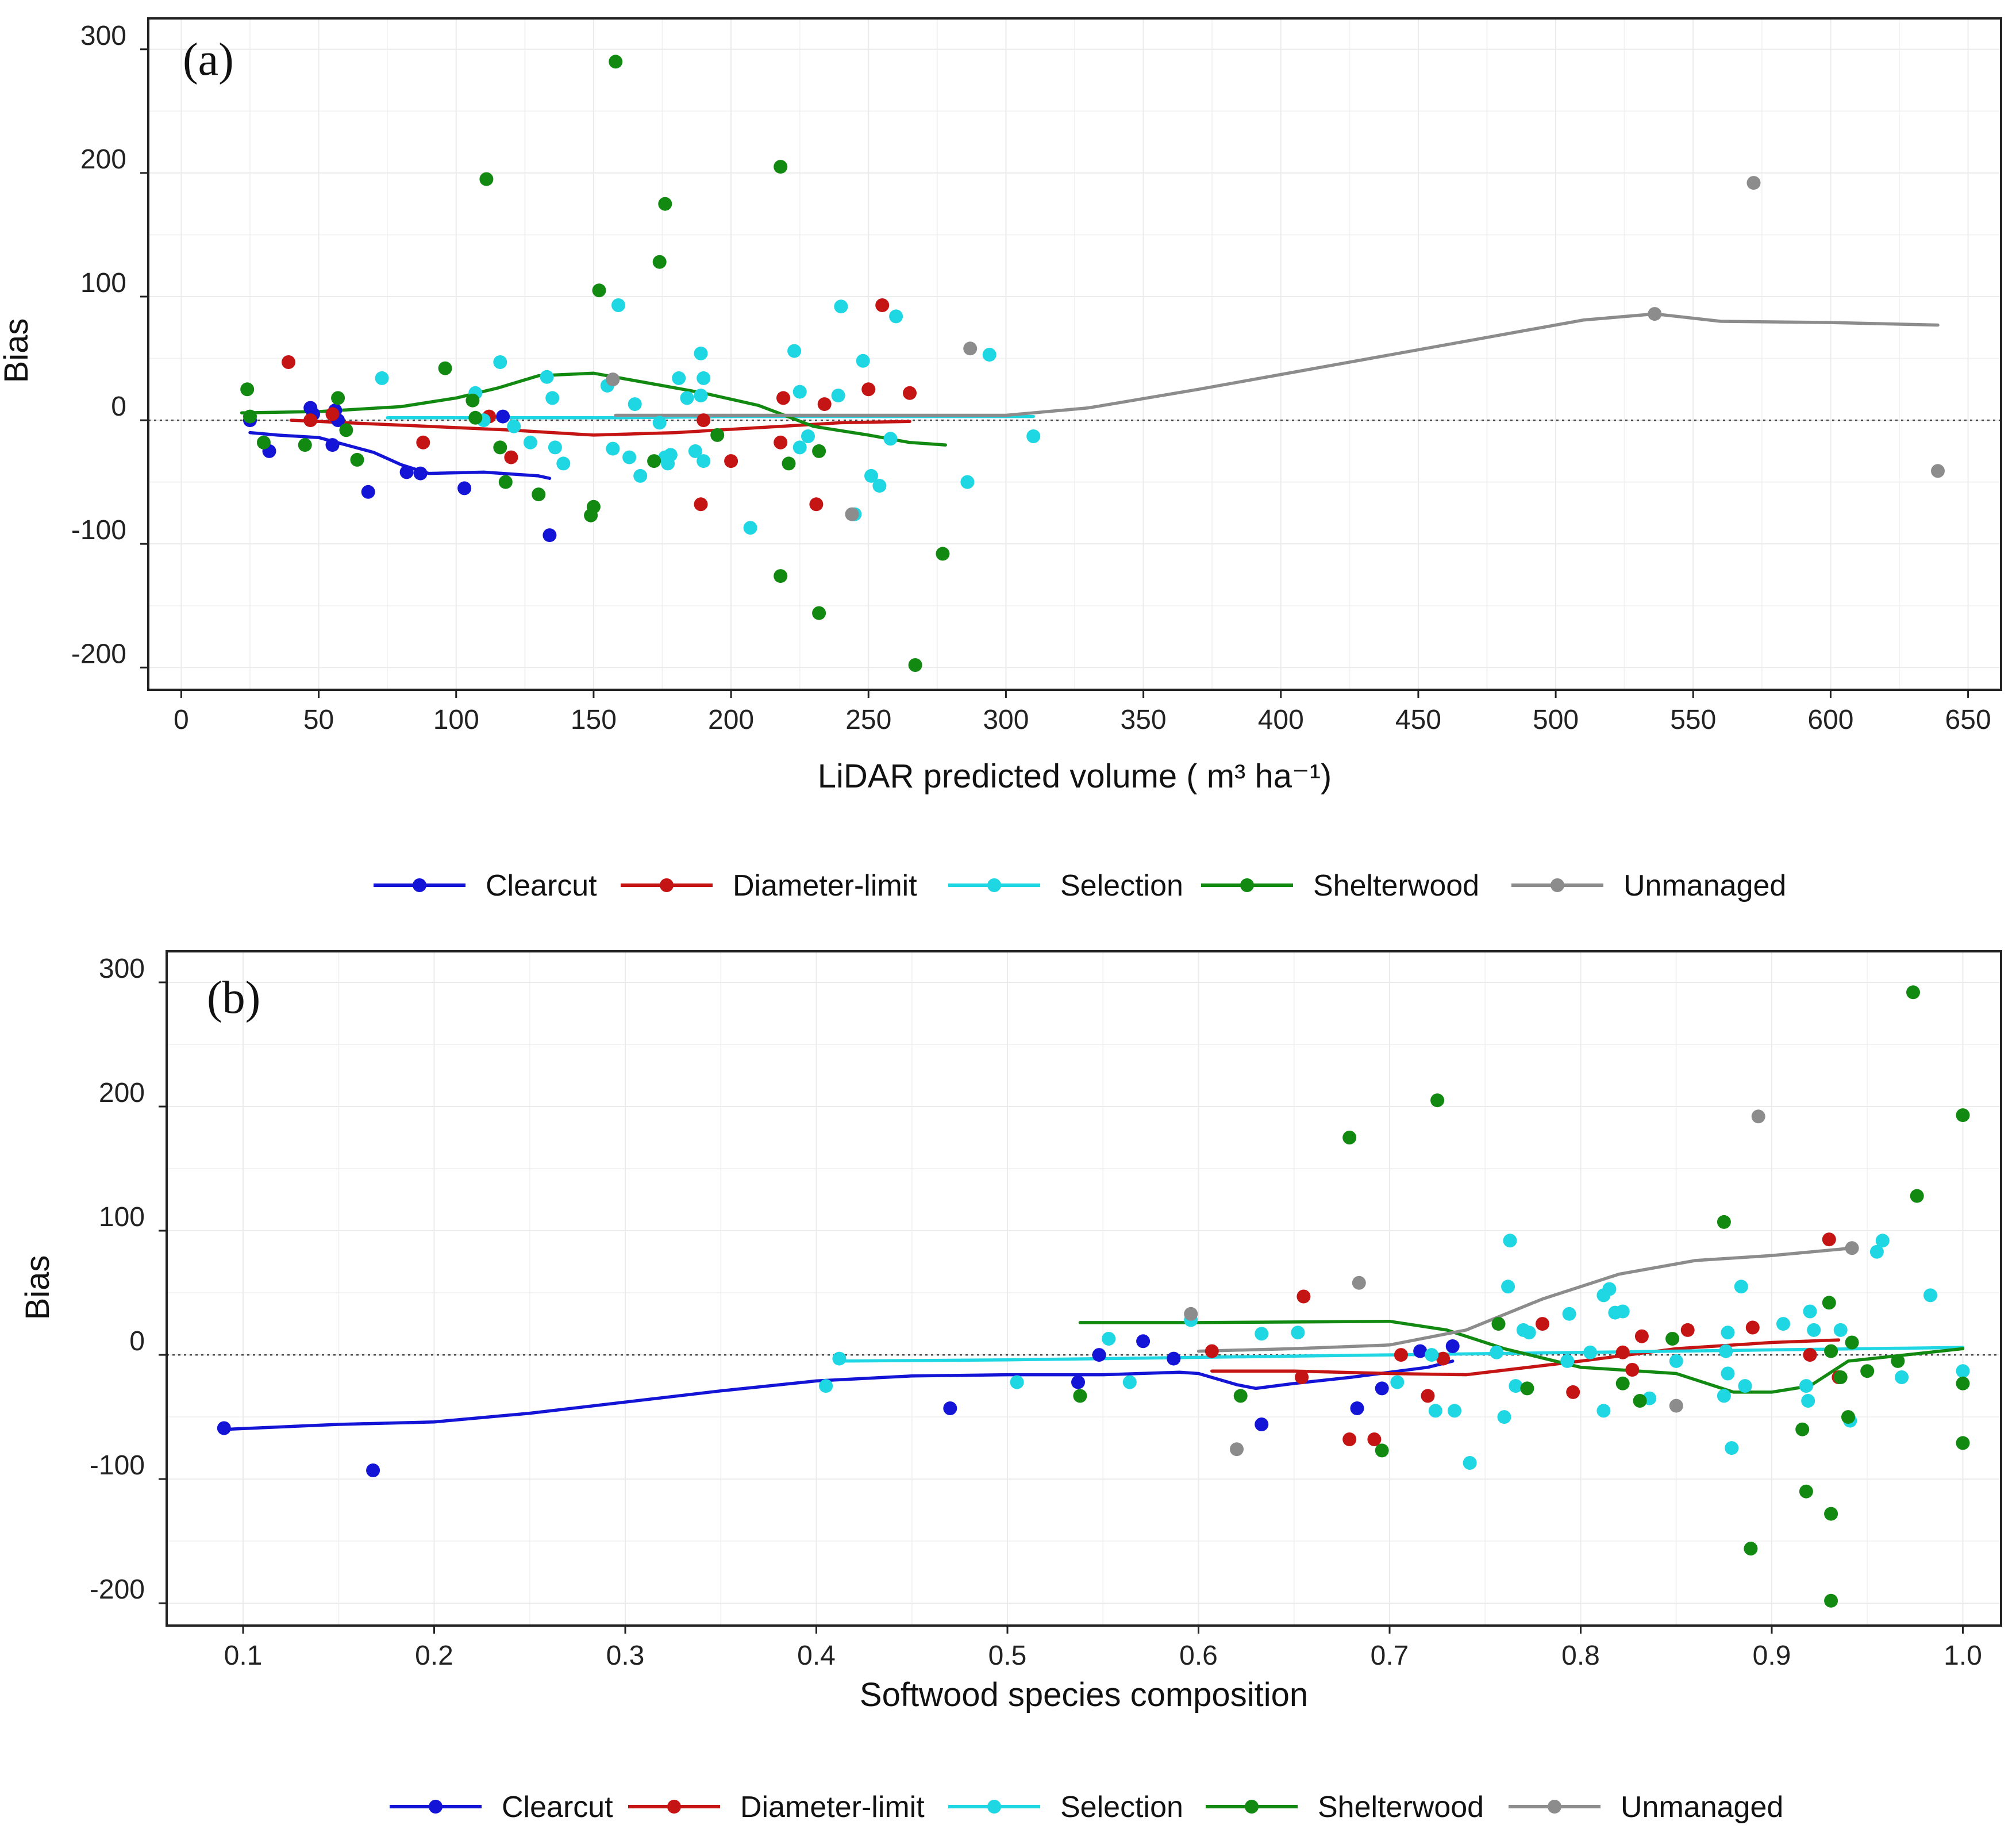  What do you see at coordinates (1556, 720) in the screenshot?
I see `x-tick-label: 500` at bounding box center [1556, 720].